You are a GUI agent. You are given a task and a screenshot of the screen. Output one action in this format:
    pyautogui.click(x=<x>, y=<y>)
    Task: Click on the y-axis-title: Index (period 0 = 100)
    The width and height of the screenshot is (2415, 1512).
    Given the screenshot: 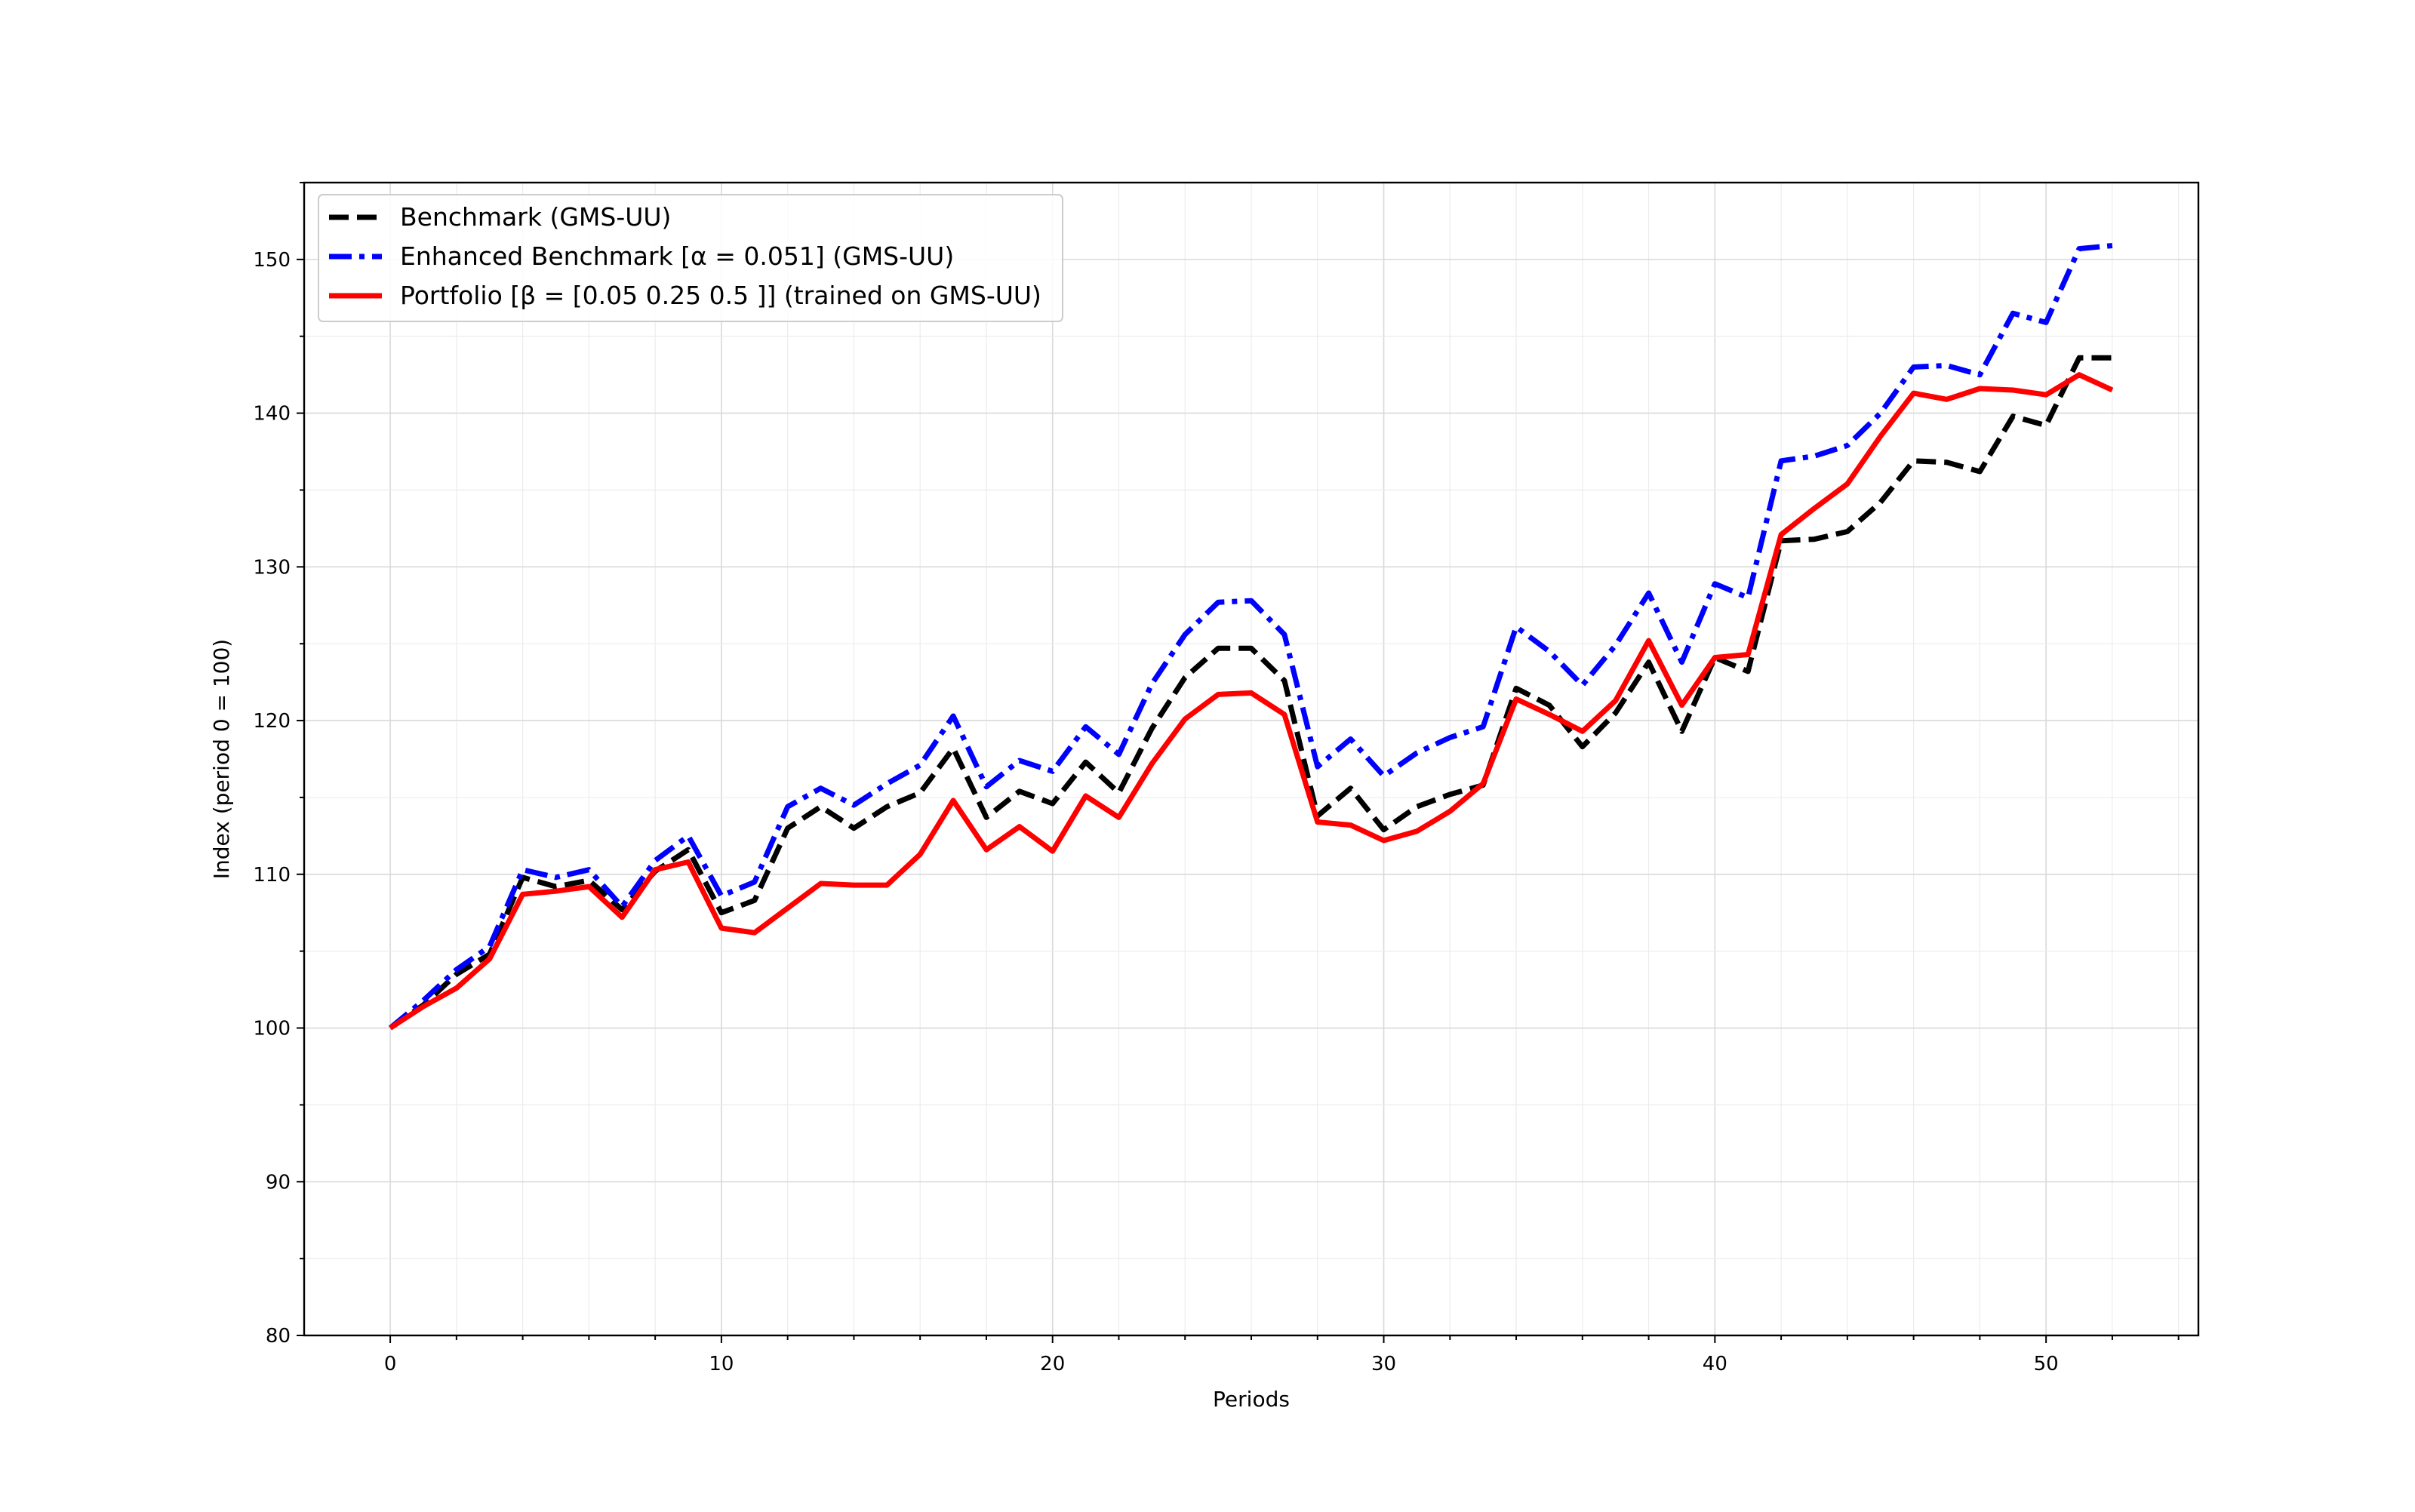 What is the action you would take?
    pyautogui.click(x=221, y=759)
    